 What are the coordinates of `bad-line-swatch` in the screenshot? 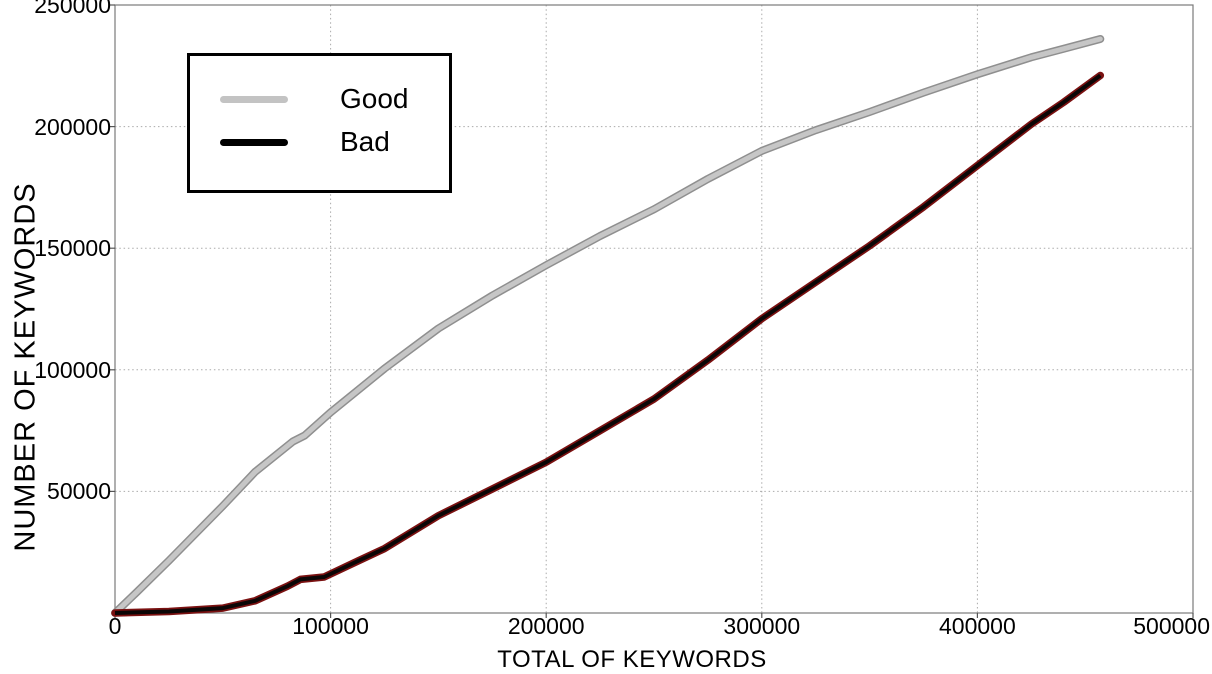 It's located at (254, 142).